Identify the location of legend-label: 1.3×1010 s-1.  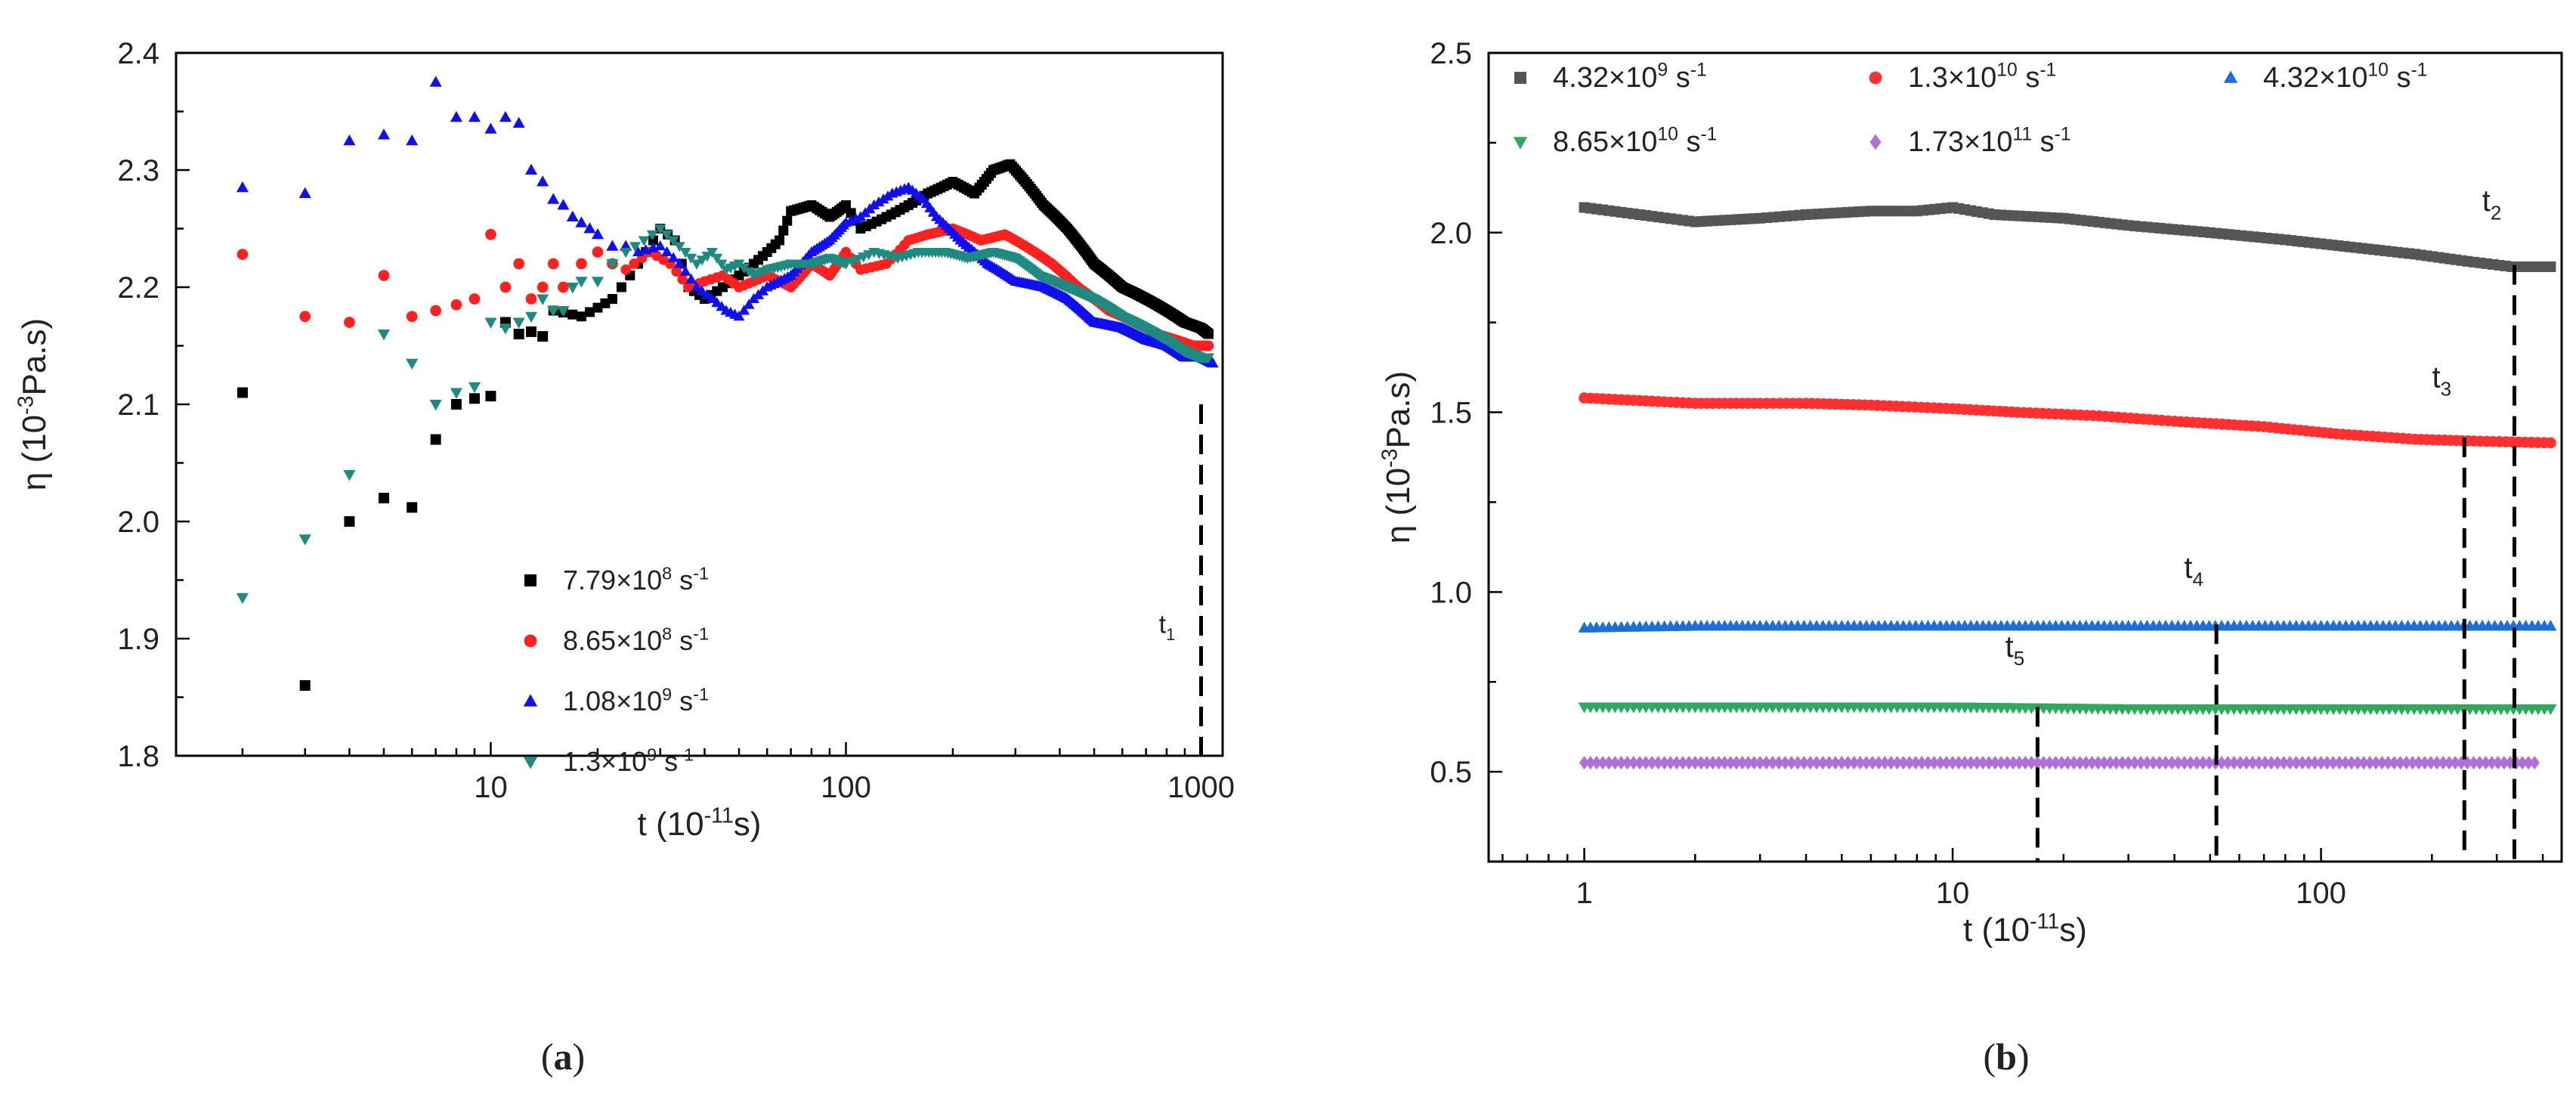
(1982, 77).